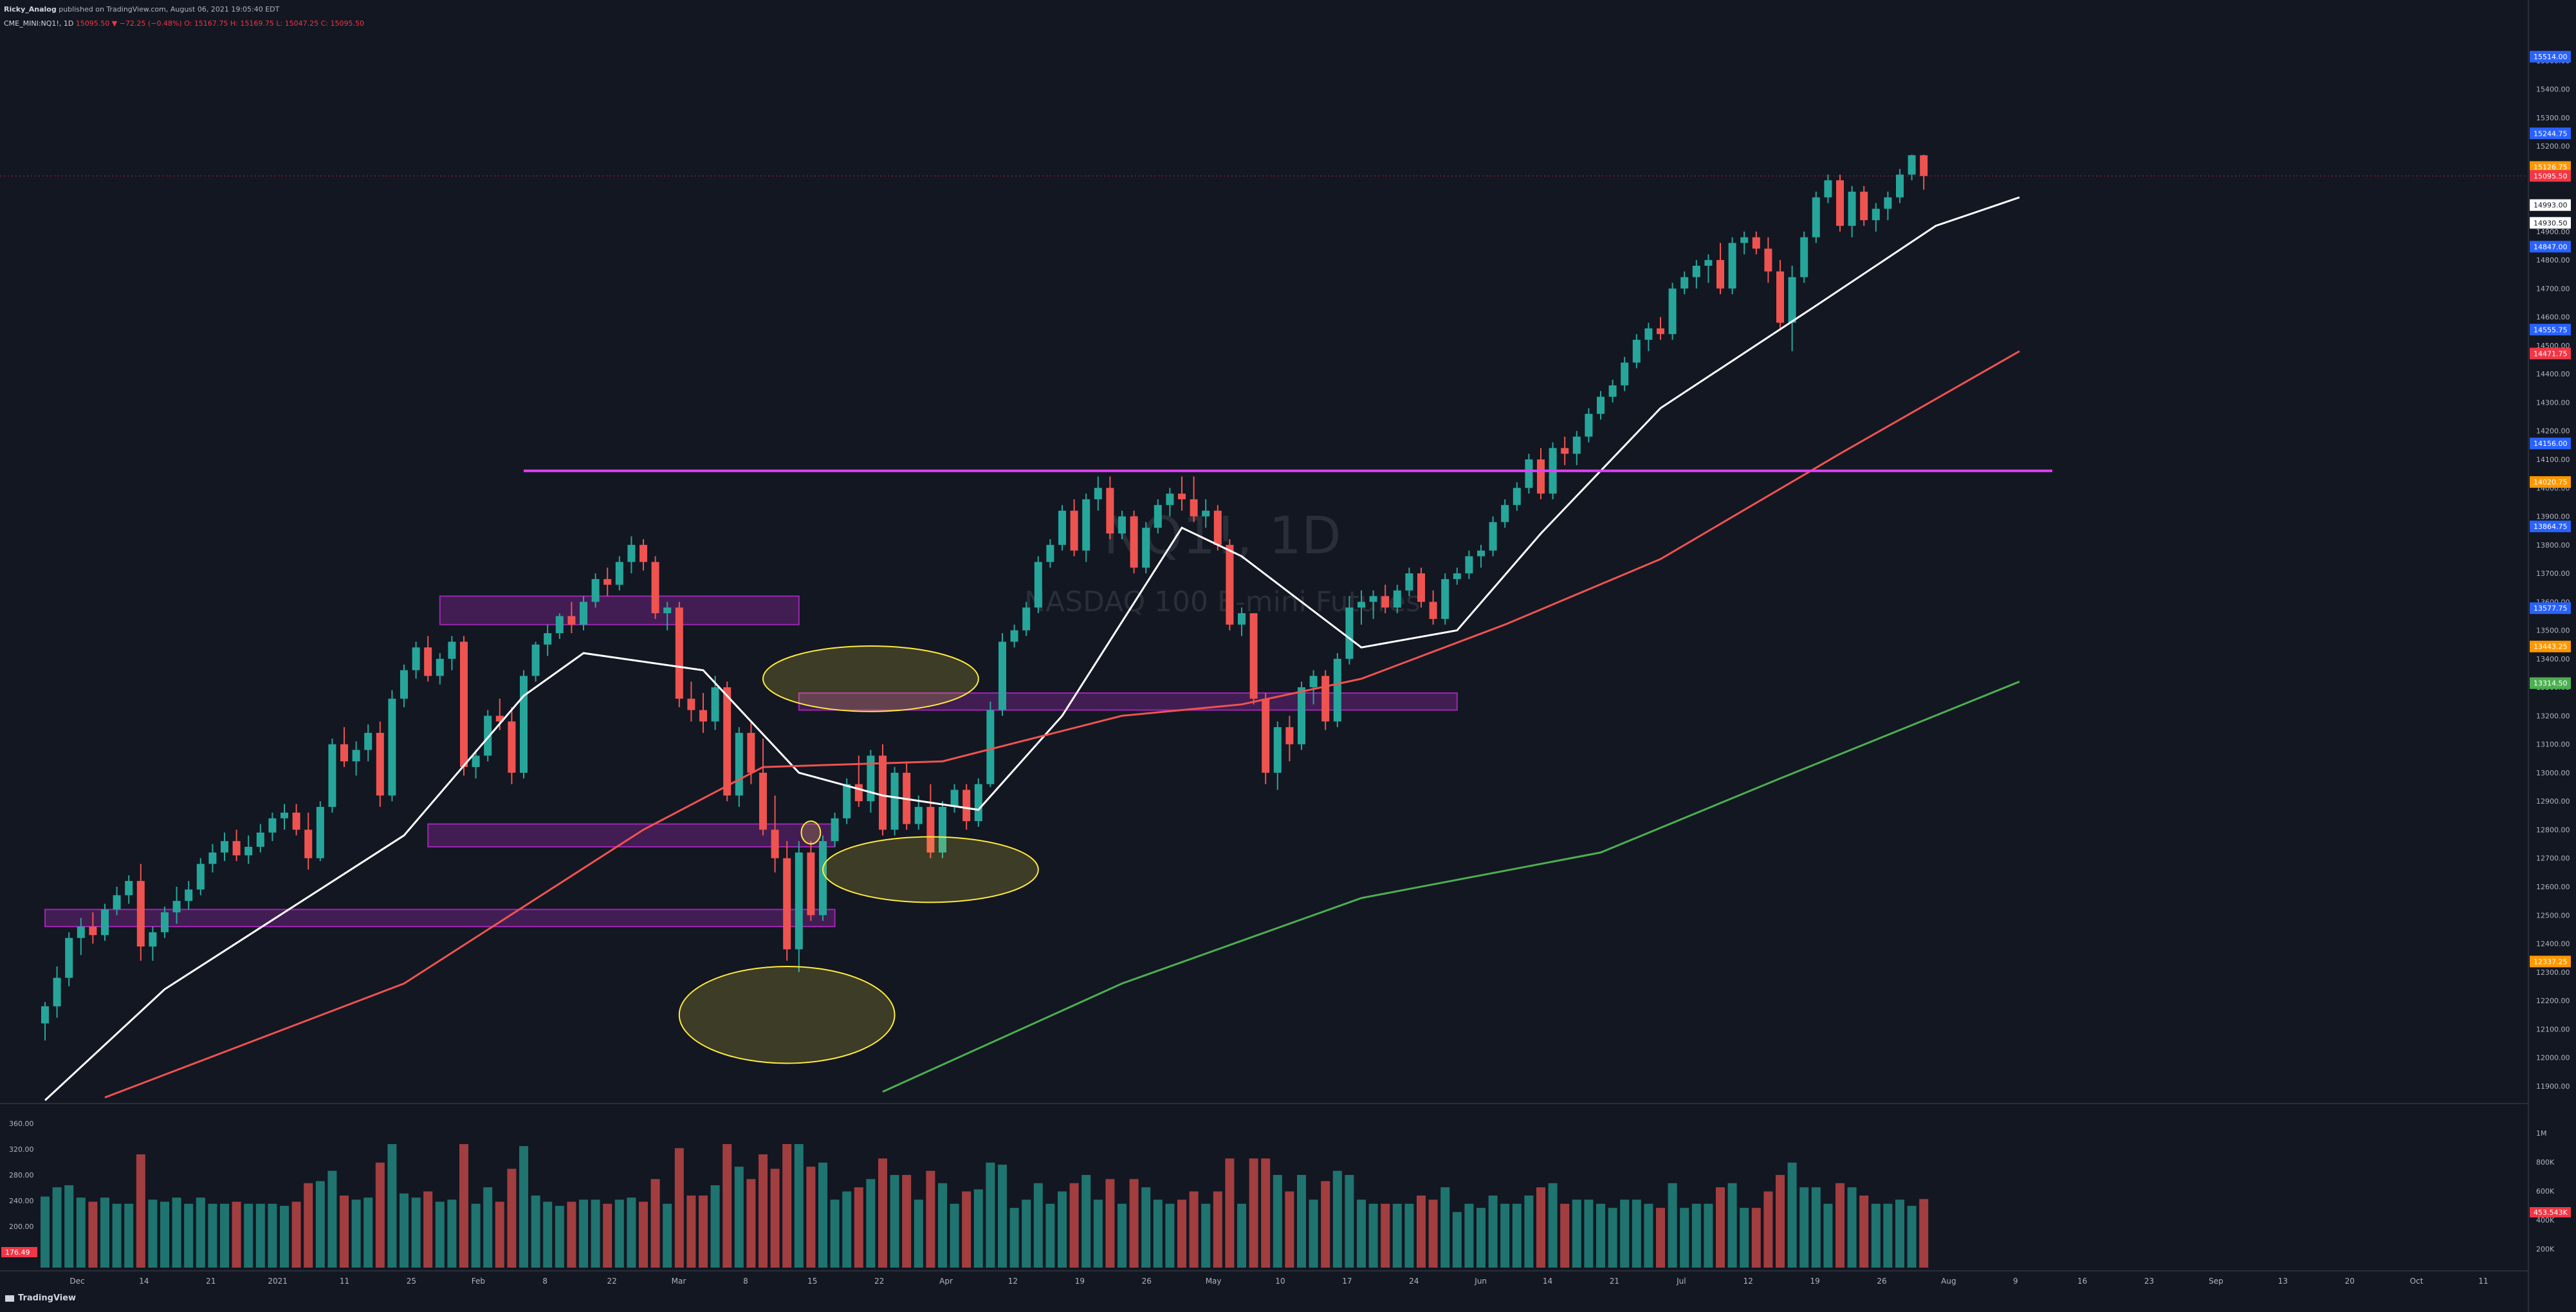 The image size is (2576, 1312). I want to click on time-tick-label: Apr, so click(946, 1281).